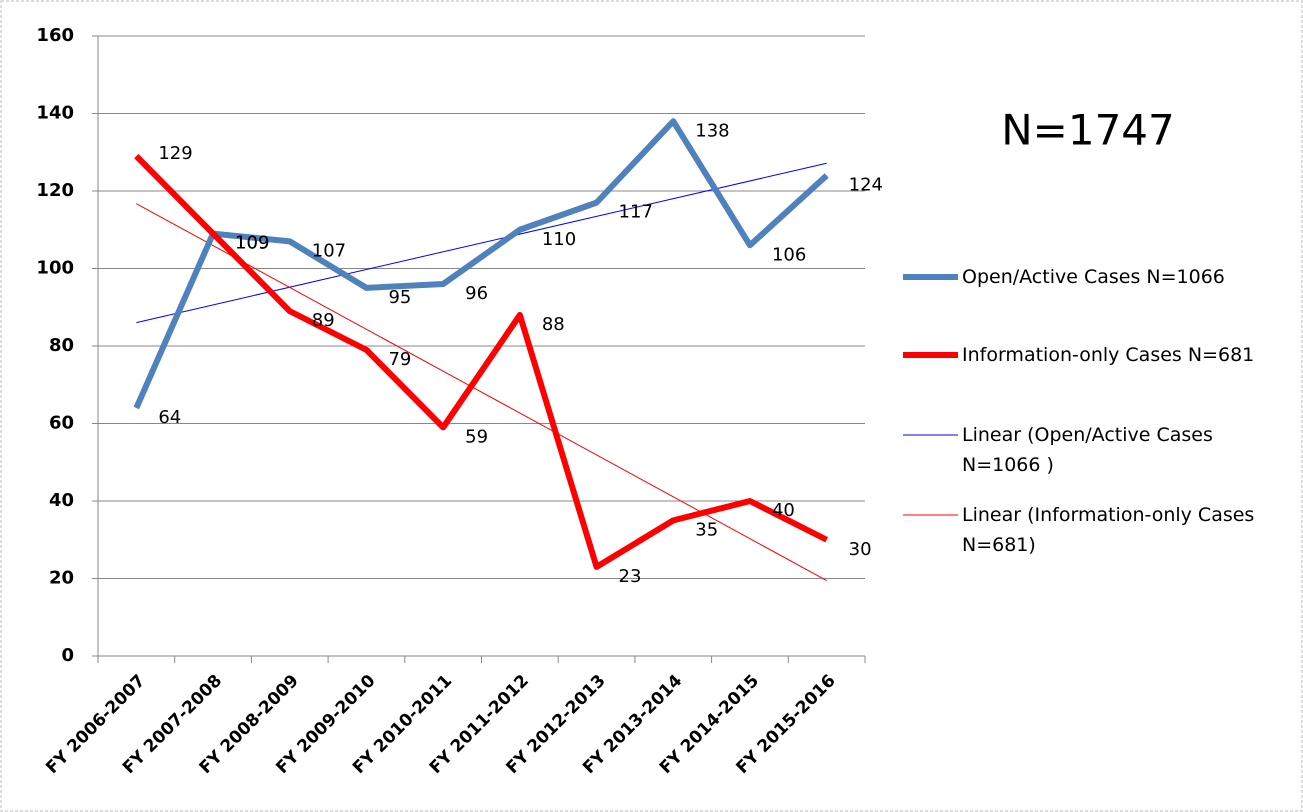 Image resolution: width=1303 pixels, height=812 pixels. What do you see at coordinates (61, 423) in the screenshot?
I see `y-tick-label: 60` at bounding box center [61, 423].